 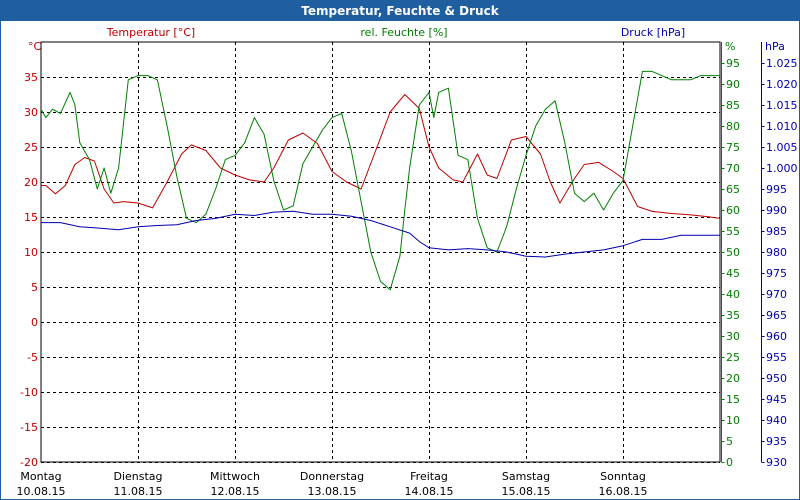 What do you see at coordinates (730, 46) in the screenshot?
I see `humidity-unit: %` at bounding box center [730, 46].